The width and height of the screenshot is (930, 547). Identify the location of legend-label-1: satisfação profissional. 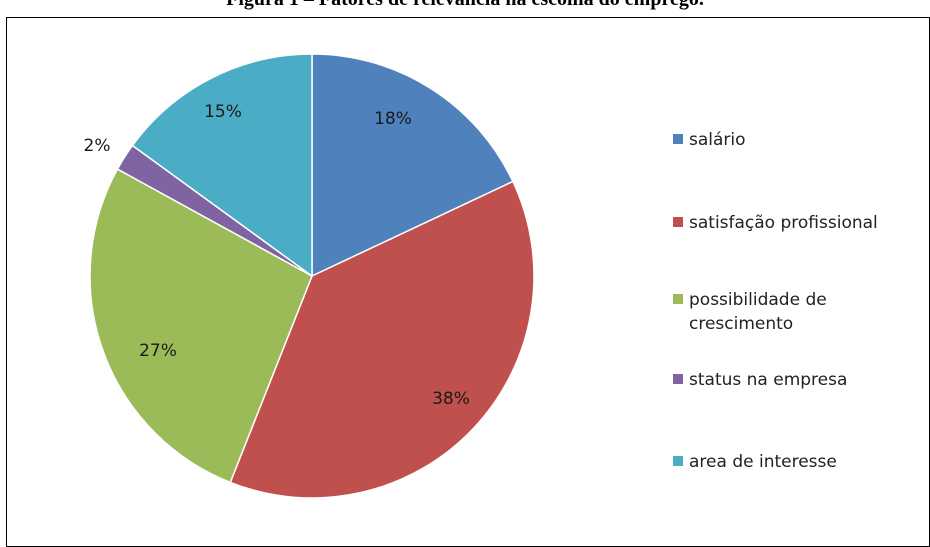
(783, 223).